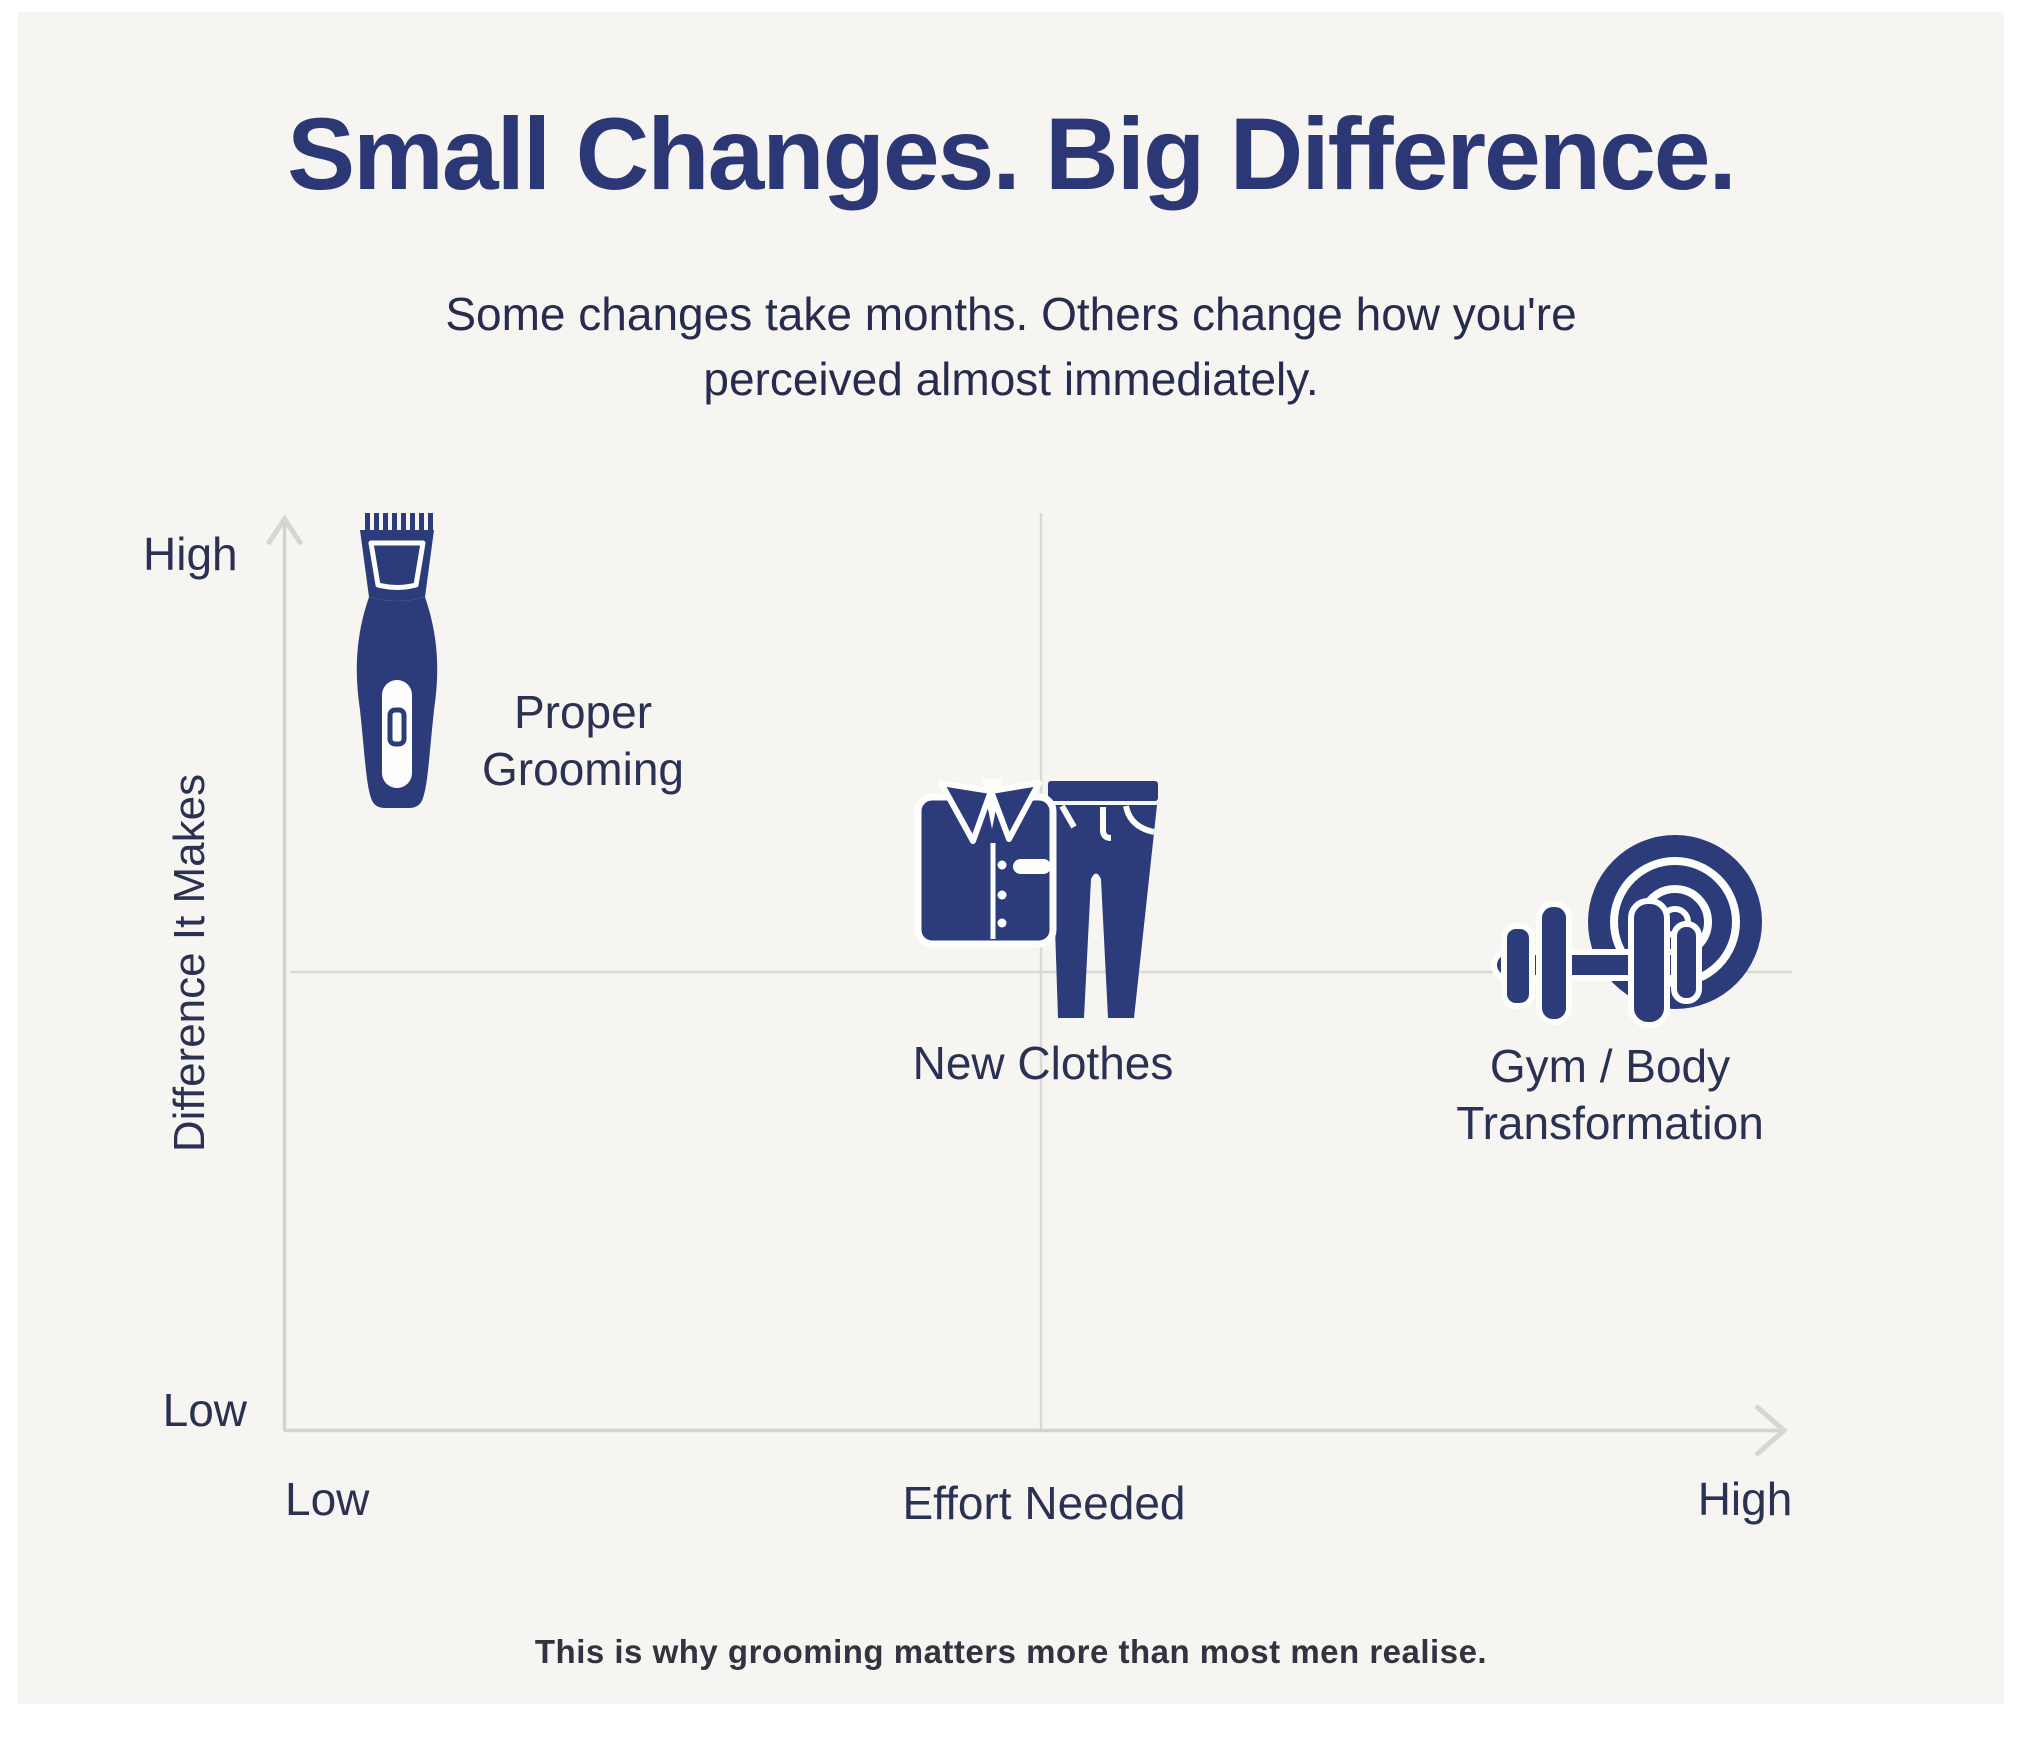  What do you see at coordinates (1610, 1094) in the screenshot?
I see `point-label-gym-body-transformation: Gym / Body Transformation` at bounding box center [1610, 1094].